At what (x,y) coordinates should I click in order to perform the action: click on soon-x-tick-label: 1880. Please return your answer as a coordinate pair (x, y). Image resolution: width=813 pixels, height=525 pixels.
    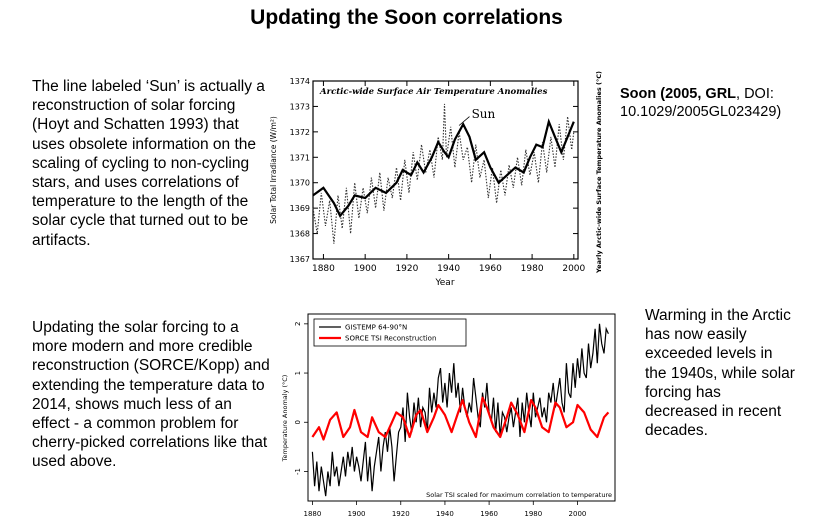
    Looking at the image, I should click on (323, 269).